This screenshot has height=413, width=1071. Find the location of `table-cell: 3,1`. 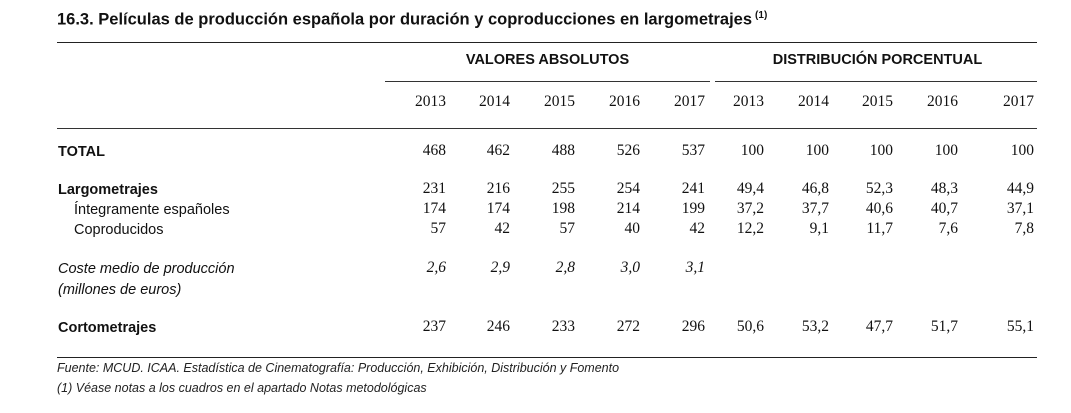

table-cell: 3,1 is located at coordinates (695, 267).